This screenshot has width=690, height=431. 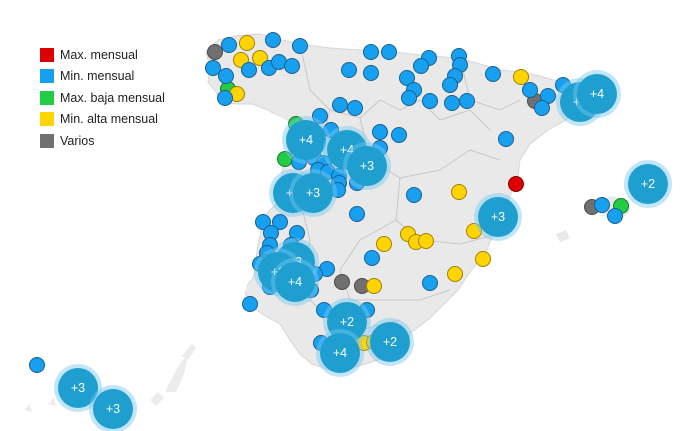 I want to click on legend-swatch-green, so click(x=47, y=97).